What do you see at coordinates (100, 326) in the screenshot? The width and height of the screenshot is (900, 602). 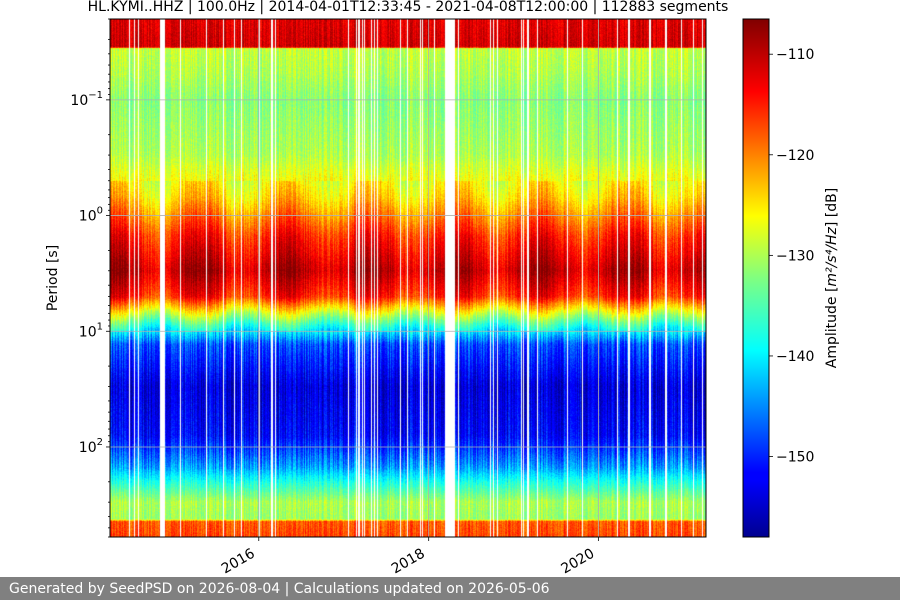 I see `y-tick-exponent: 1` at bounding box center [100, 326].